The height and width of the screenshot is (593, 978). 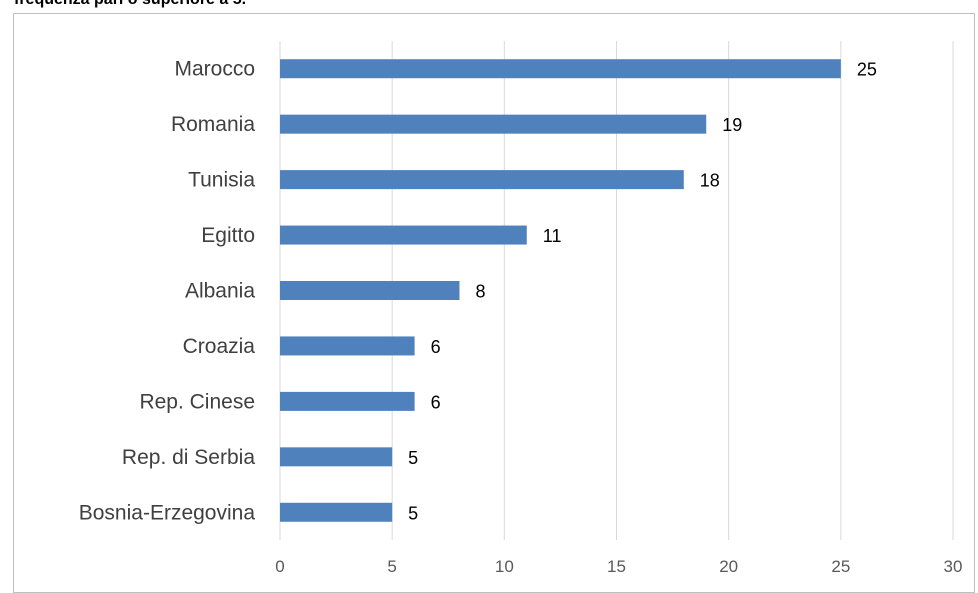 What do you see at coordinates (220, 291) in the screenshot?
I see `category-label: Albania` at bounding box center [220, 291].